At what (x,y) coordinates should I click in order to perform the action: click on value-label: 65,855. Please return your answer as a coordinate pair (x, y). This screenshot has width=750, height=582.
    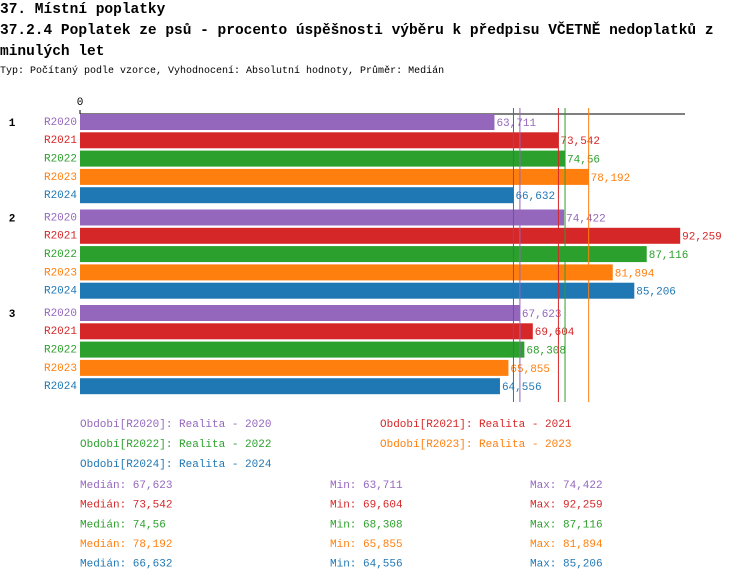
    Looking at the image, I should click on (530, 370).